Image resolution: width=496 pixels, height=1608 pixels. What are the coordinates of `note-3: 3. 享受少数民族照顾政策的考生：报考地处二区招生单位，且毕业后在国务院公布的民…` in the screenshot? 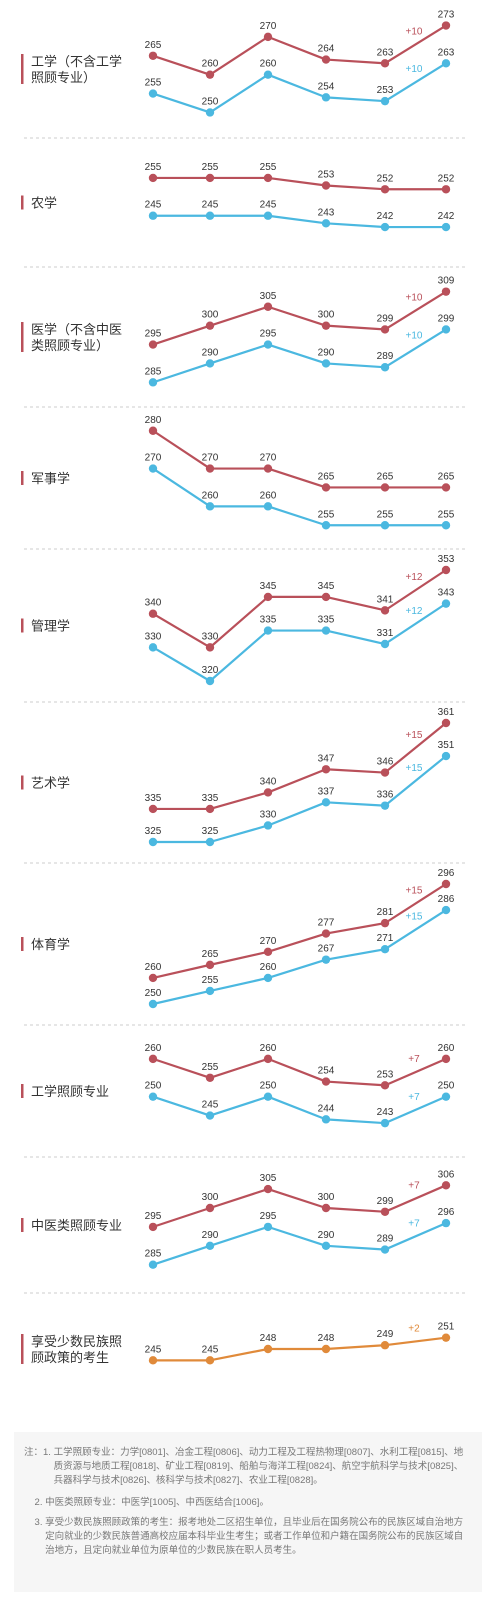 It's located at (246, 1537).